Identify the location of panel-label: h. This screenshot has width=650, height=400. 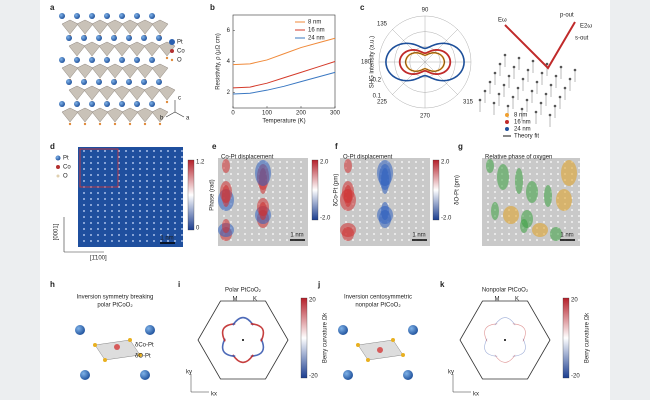
(52, 284).